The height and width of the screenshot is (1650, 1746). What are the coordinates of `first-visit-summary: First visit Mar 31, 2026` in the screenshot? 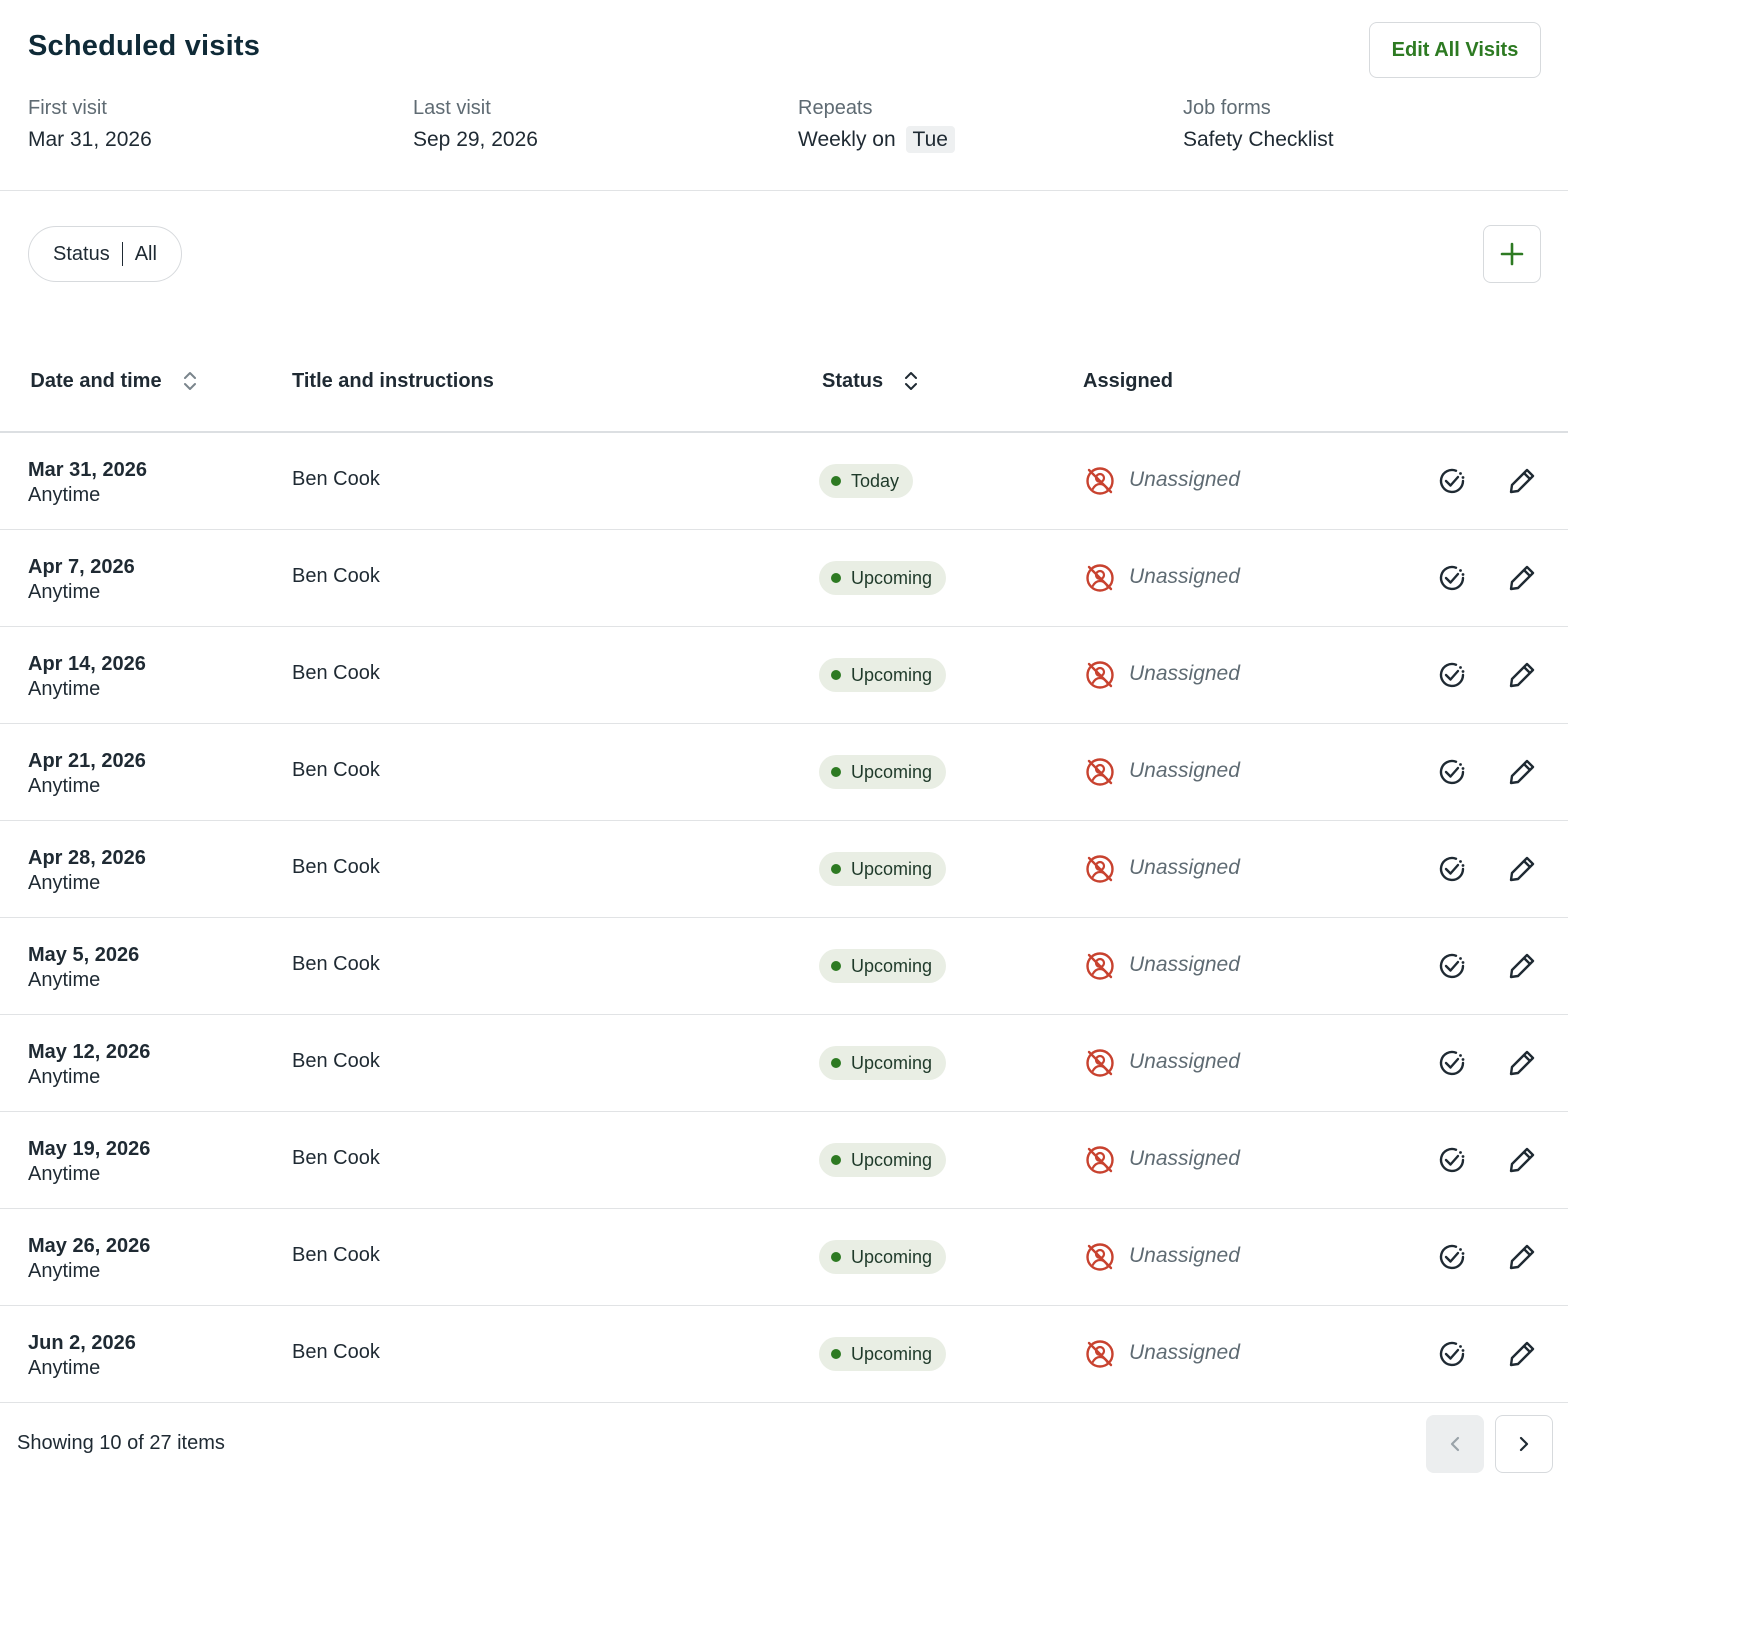 It's located at (220, 124).